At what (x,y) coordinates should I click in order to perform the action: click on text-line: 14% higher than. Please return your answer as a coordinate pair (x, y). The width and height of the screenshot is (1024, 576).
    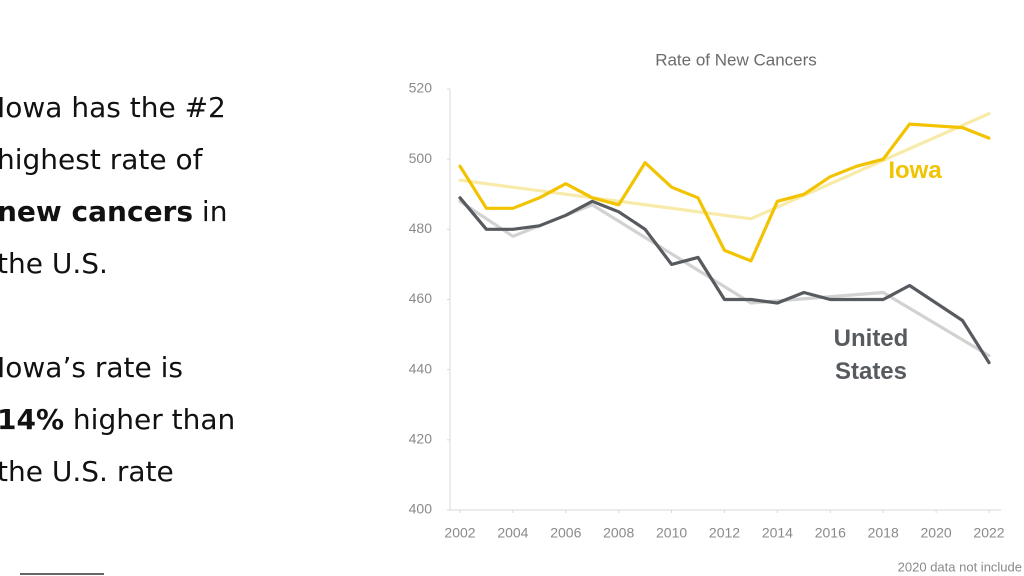
    Looking at the image, I should click on (163, 420).